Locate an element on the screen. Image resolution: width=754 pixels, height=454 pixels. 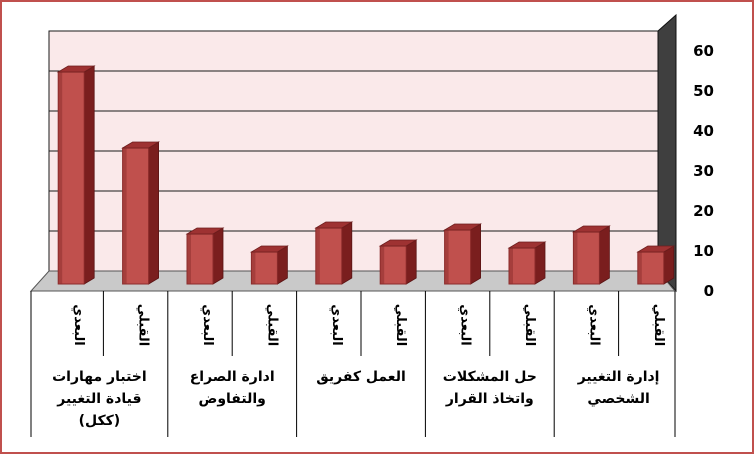
y-tick-label: 0 is located at coordinates (709, 291).